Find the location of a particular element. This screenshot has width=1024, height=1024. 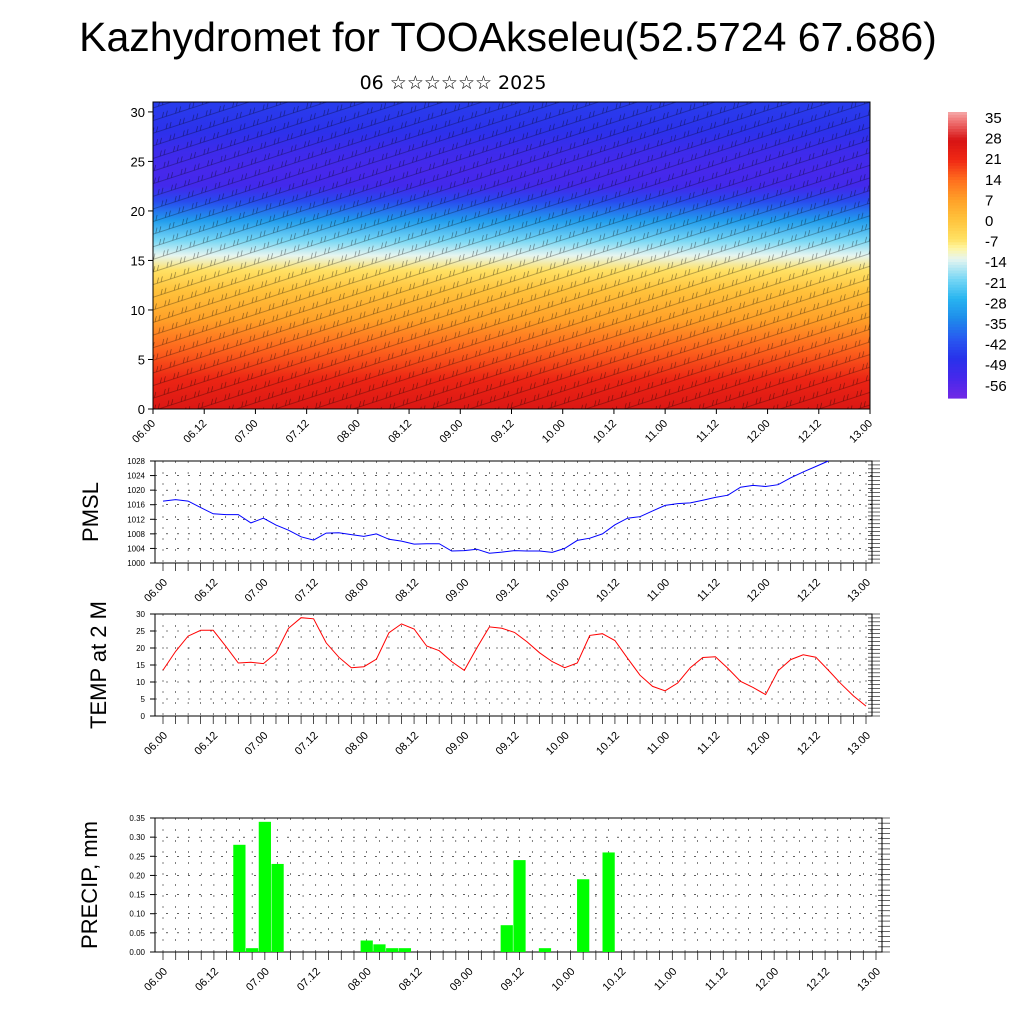

colorbar-label: 14 is located at coordinates (993, 180).